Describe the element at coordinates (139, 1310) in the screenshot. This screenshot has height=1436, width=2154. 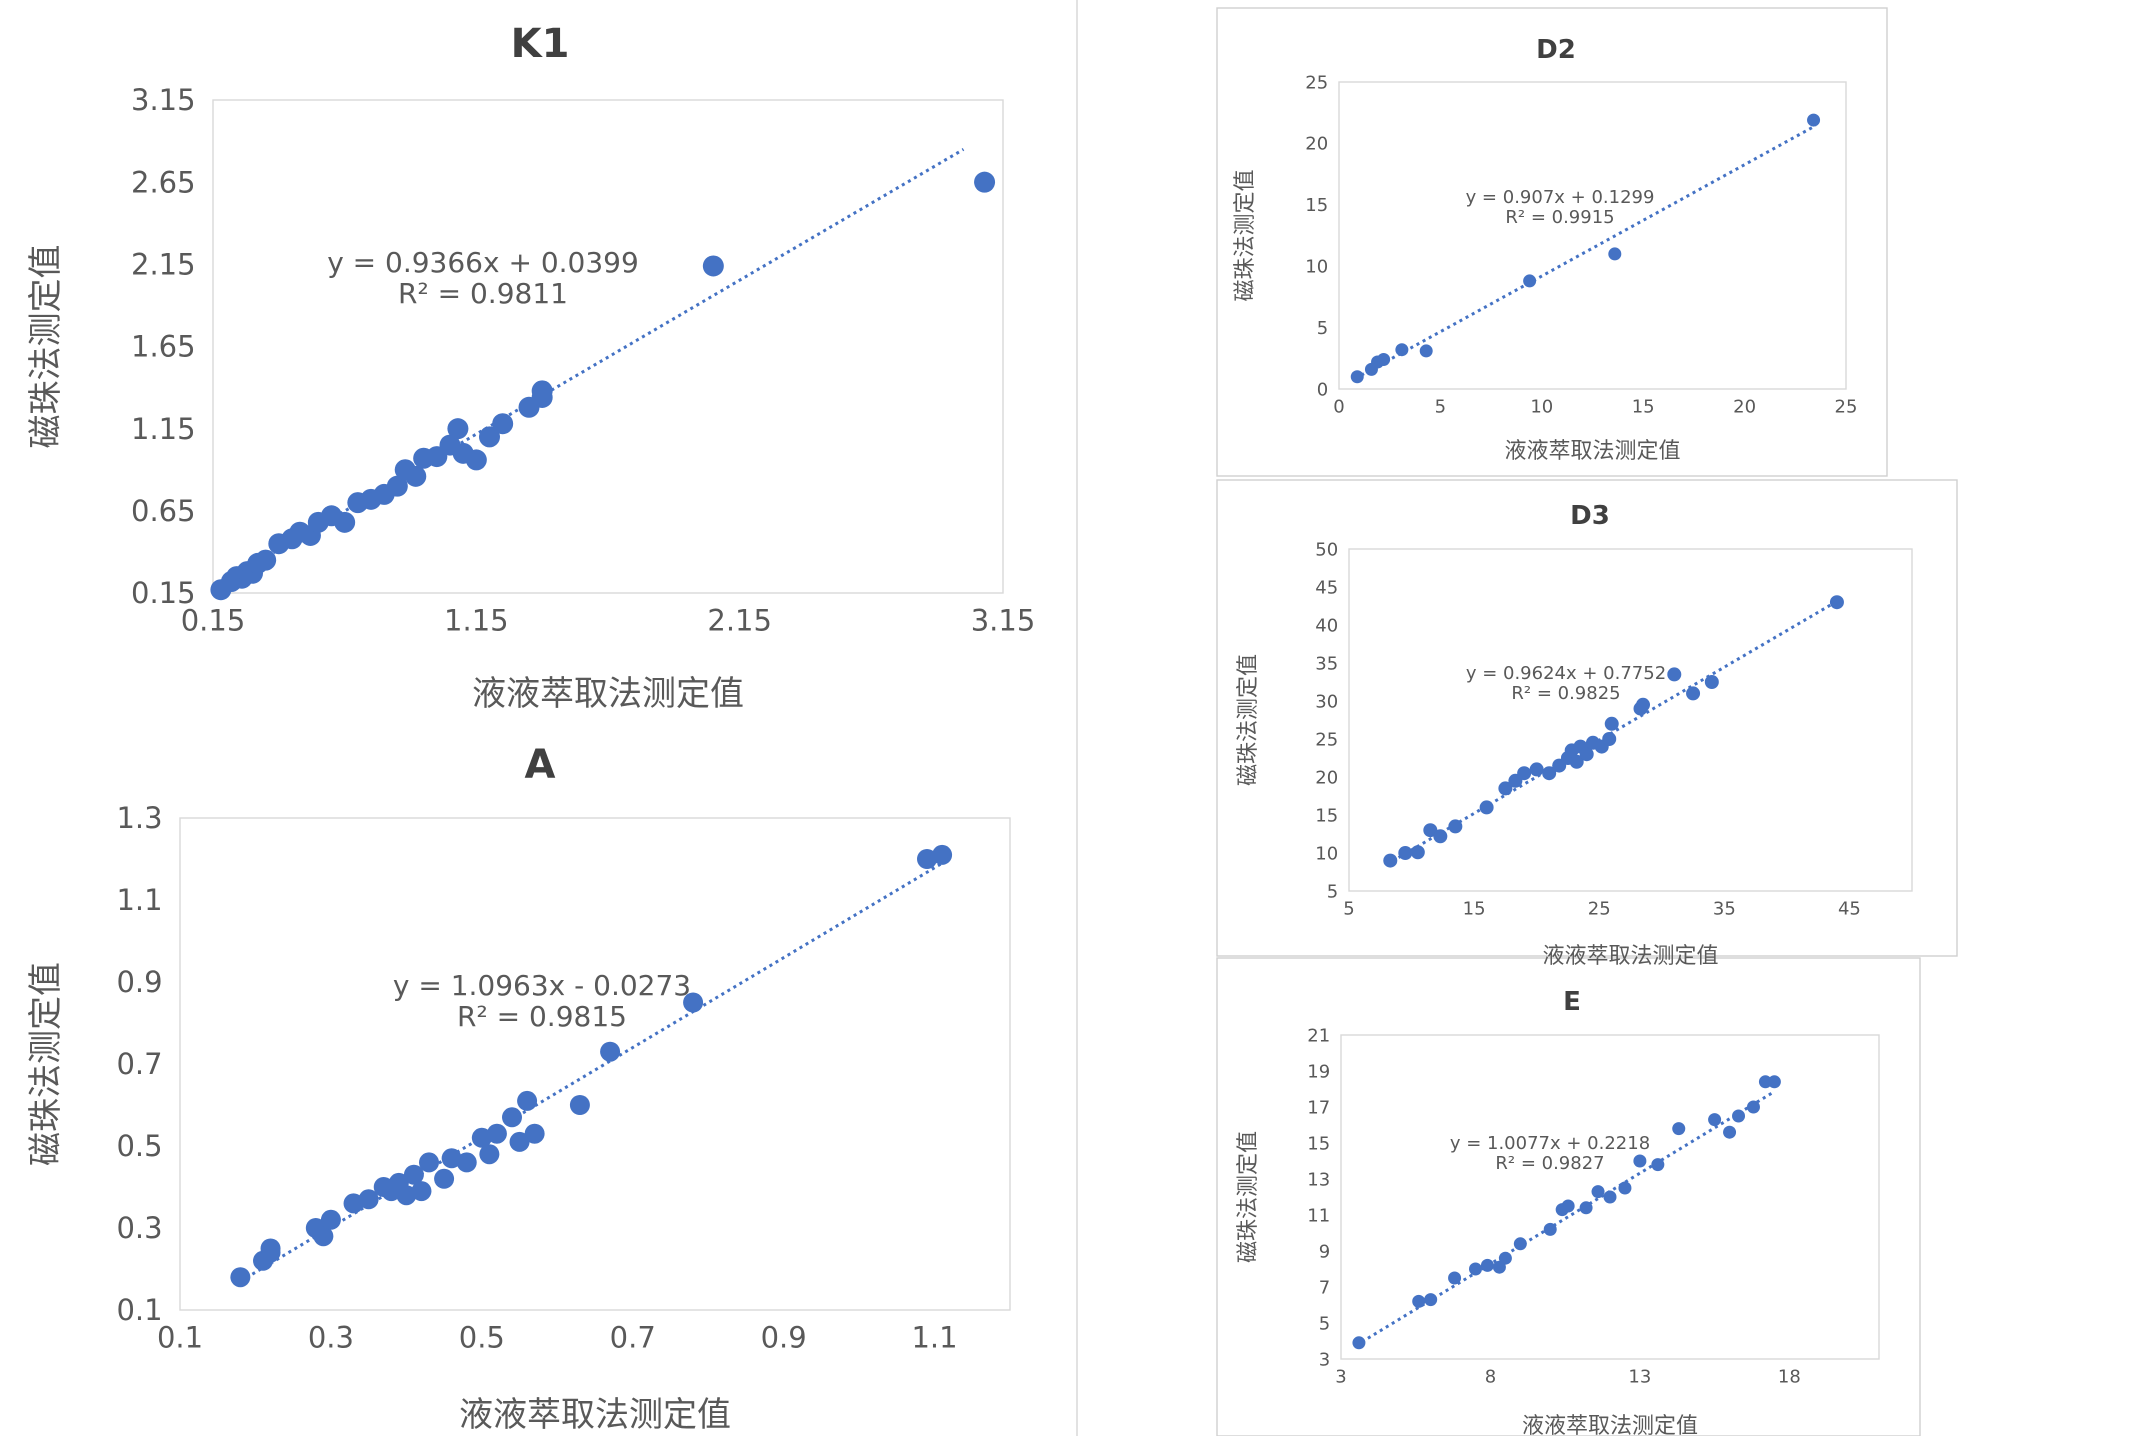
I see `y-tick-label: 0.1` at that location.